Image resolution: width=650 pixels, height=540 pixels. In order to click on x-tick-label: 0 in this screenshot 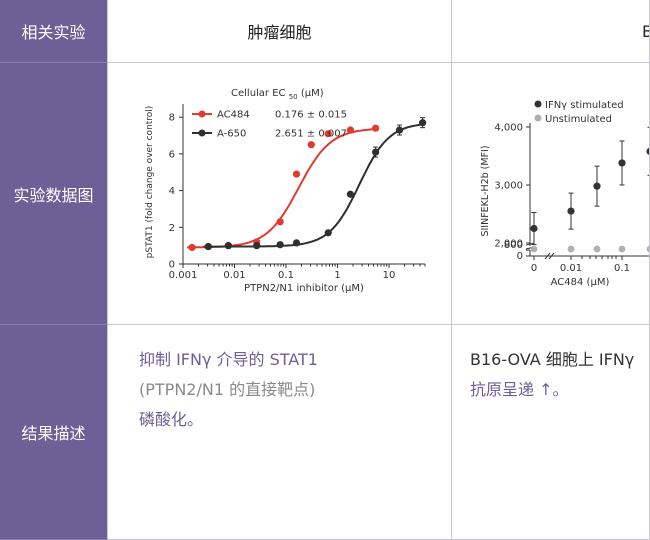, I will do `click(534, 268)`.